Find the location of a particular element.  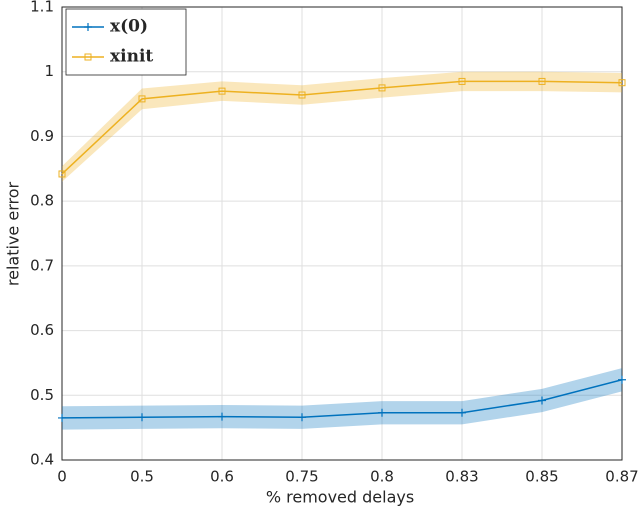

y-tick-label: 1.1 is located at coordinates (42, 8).